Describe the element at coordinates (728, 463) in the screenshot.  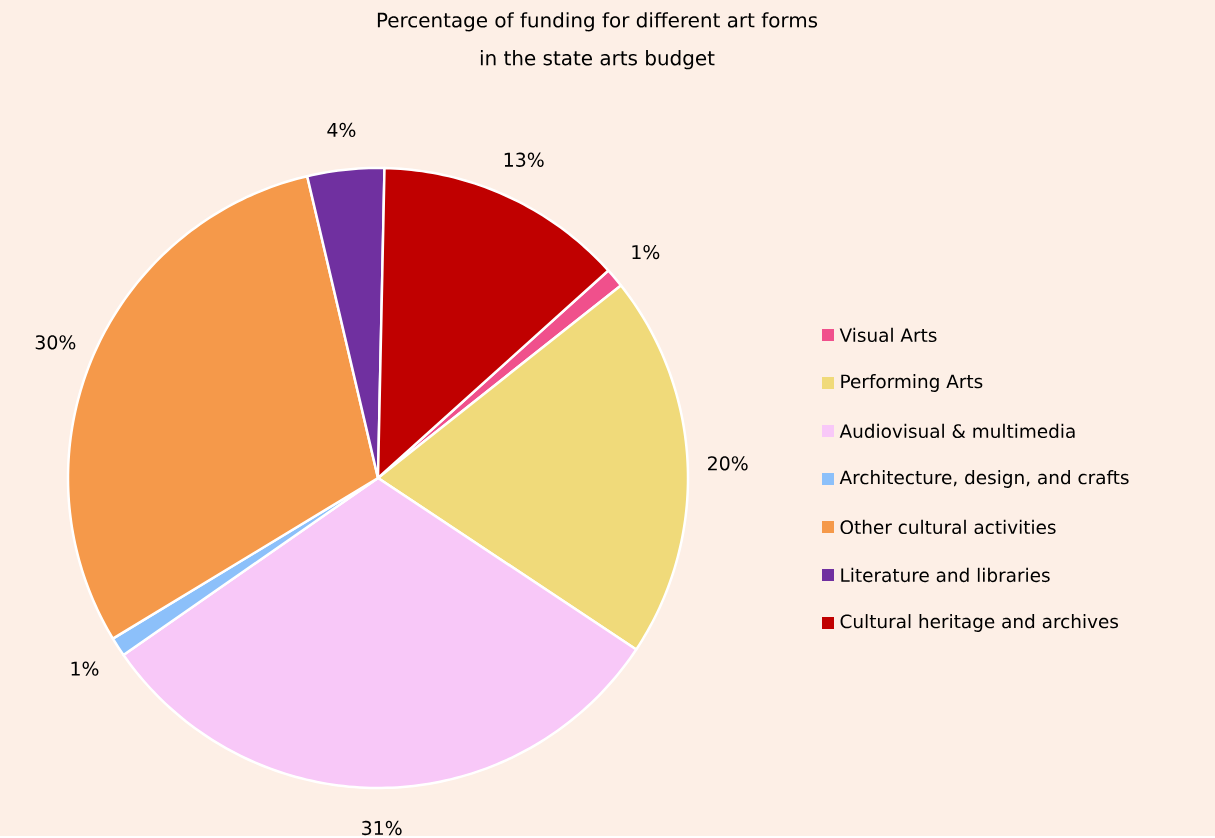
I see `data-label: 20%` at that location.